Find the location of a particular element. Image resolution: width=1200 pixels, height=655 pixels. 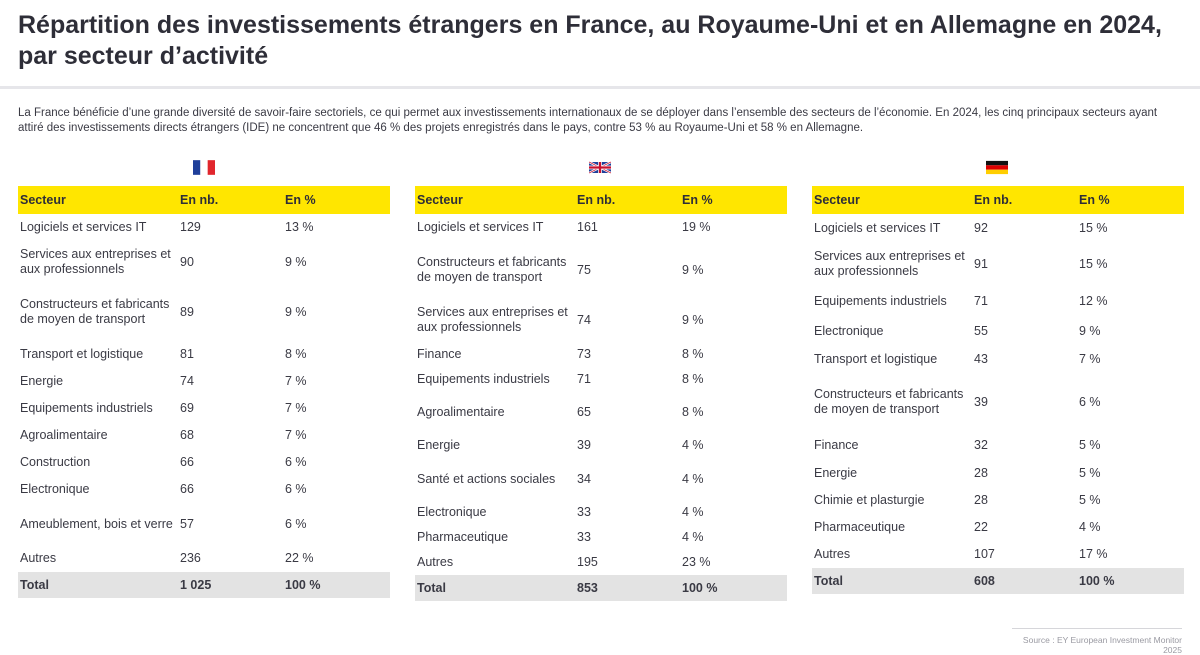

france-flag-icon is located at coordinates (204, 167).